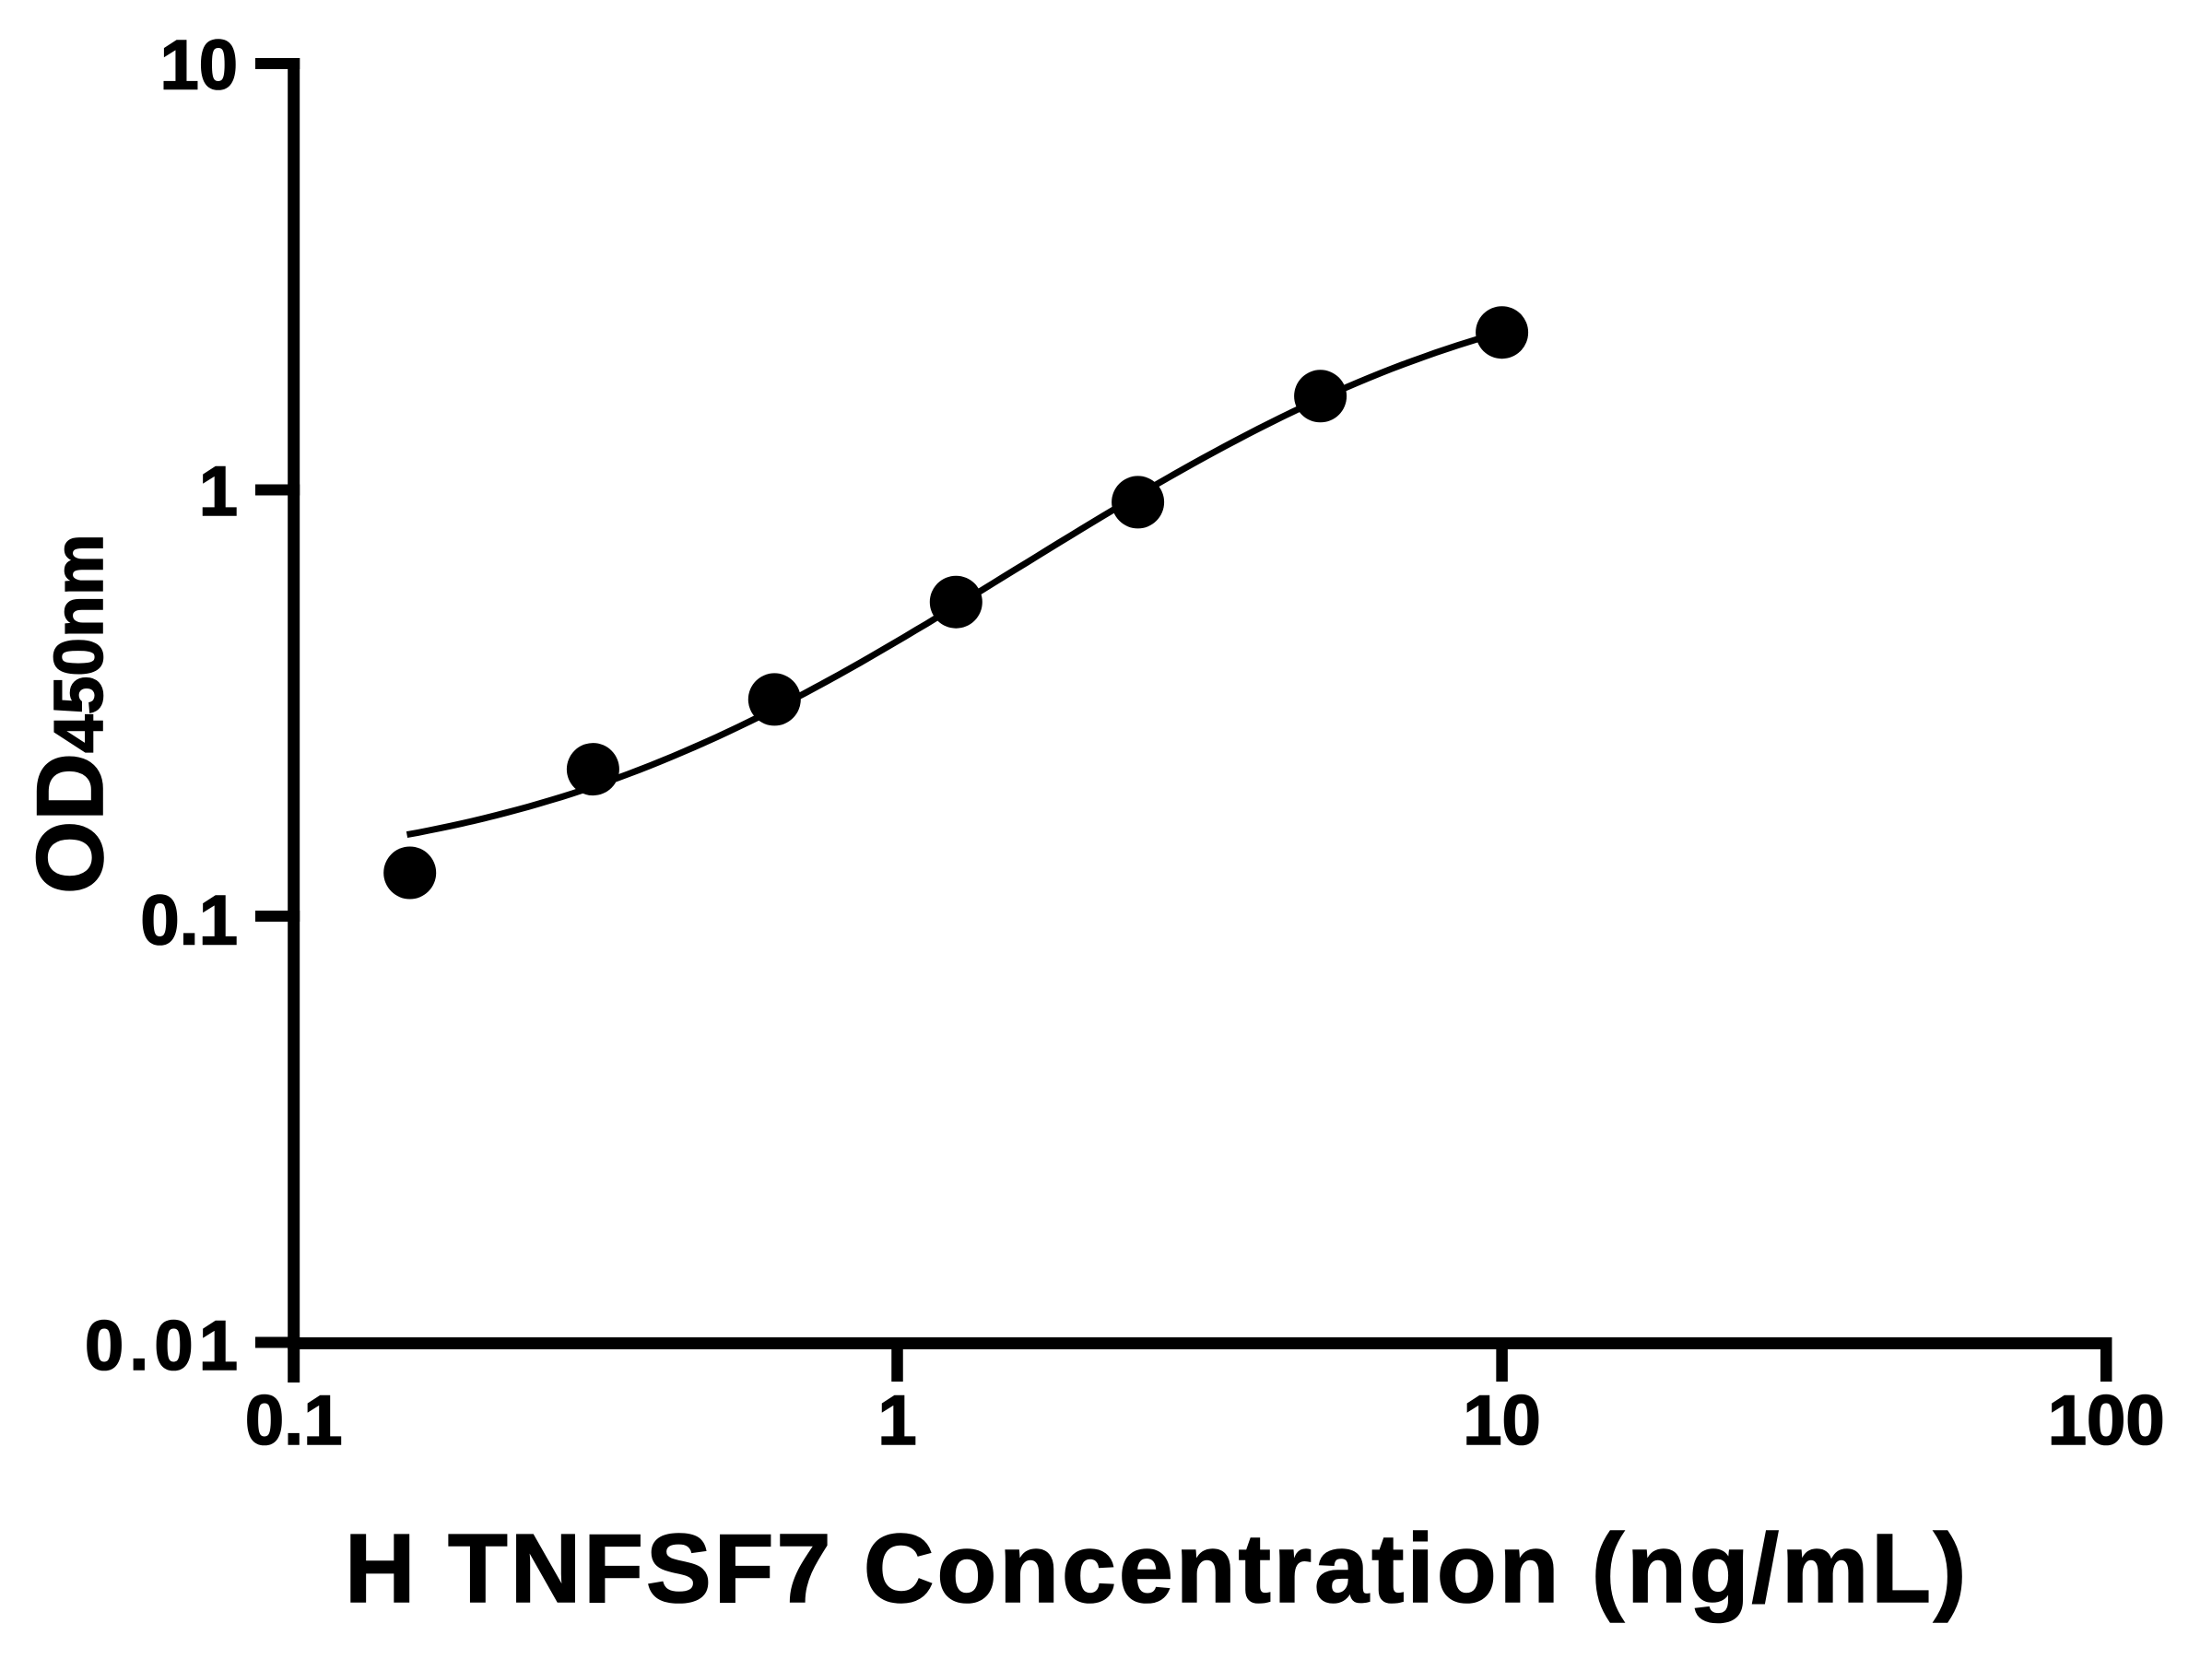 This screenshot has height=1659, width=2212. Describe the element at coordinates (70, 714) in the screenshot. I see `svg-text: OD450nm` at that location.